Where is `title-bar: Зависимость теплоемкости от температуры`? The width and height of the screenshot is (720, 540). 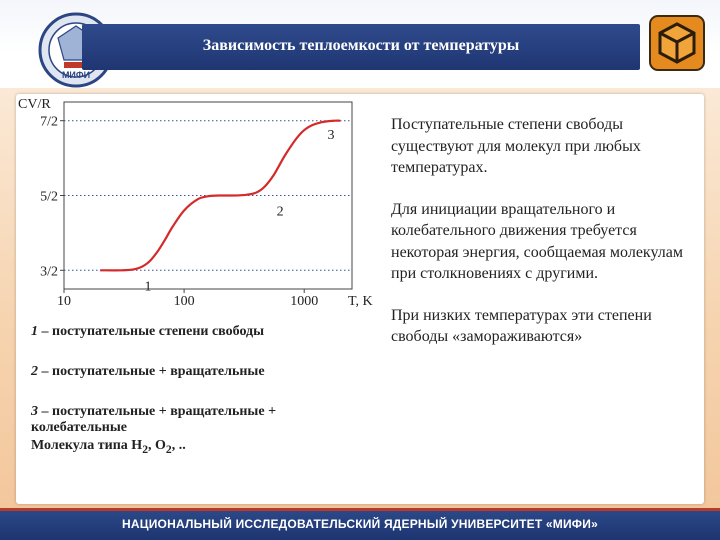 title-bar: Зависимость теплоемкости от температуры is located at coordinates (361, 47).